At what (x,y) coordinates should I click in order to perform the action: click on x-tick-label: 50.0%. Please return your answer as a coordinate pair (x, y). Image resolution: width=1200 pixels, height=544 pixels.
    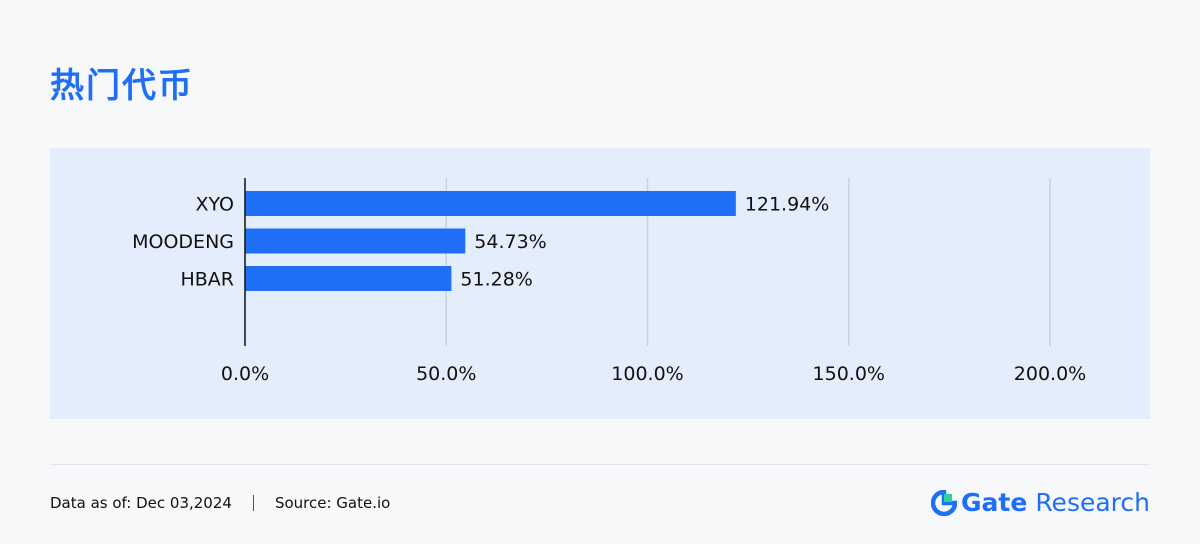
    Looking at the image, I should click on (446, 374).